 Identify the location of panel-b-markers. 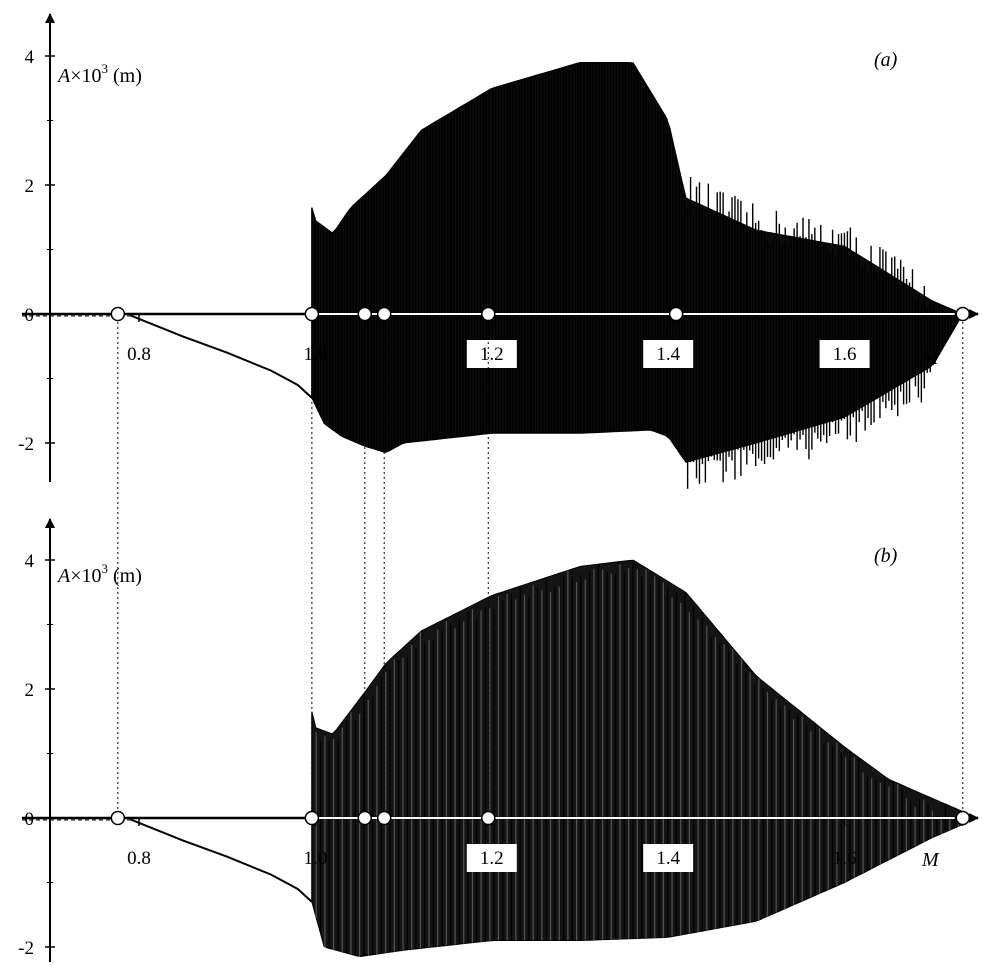
(540, 818).